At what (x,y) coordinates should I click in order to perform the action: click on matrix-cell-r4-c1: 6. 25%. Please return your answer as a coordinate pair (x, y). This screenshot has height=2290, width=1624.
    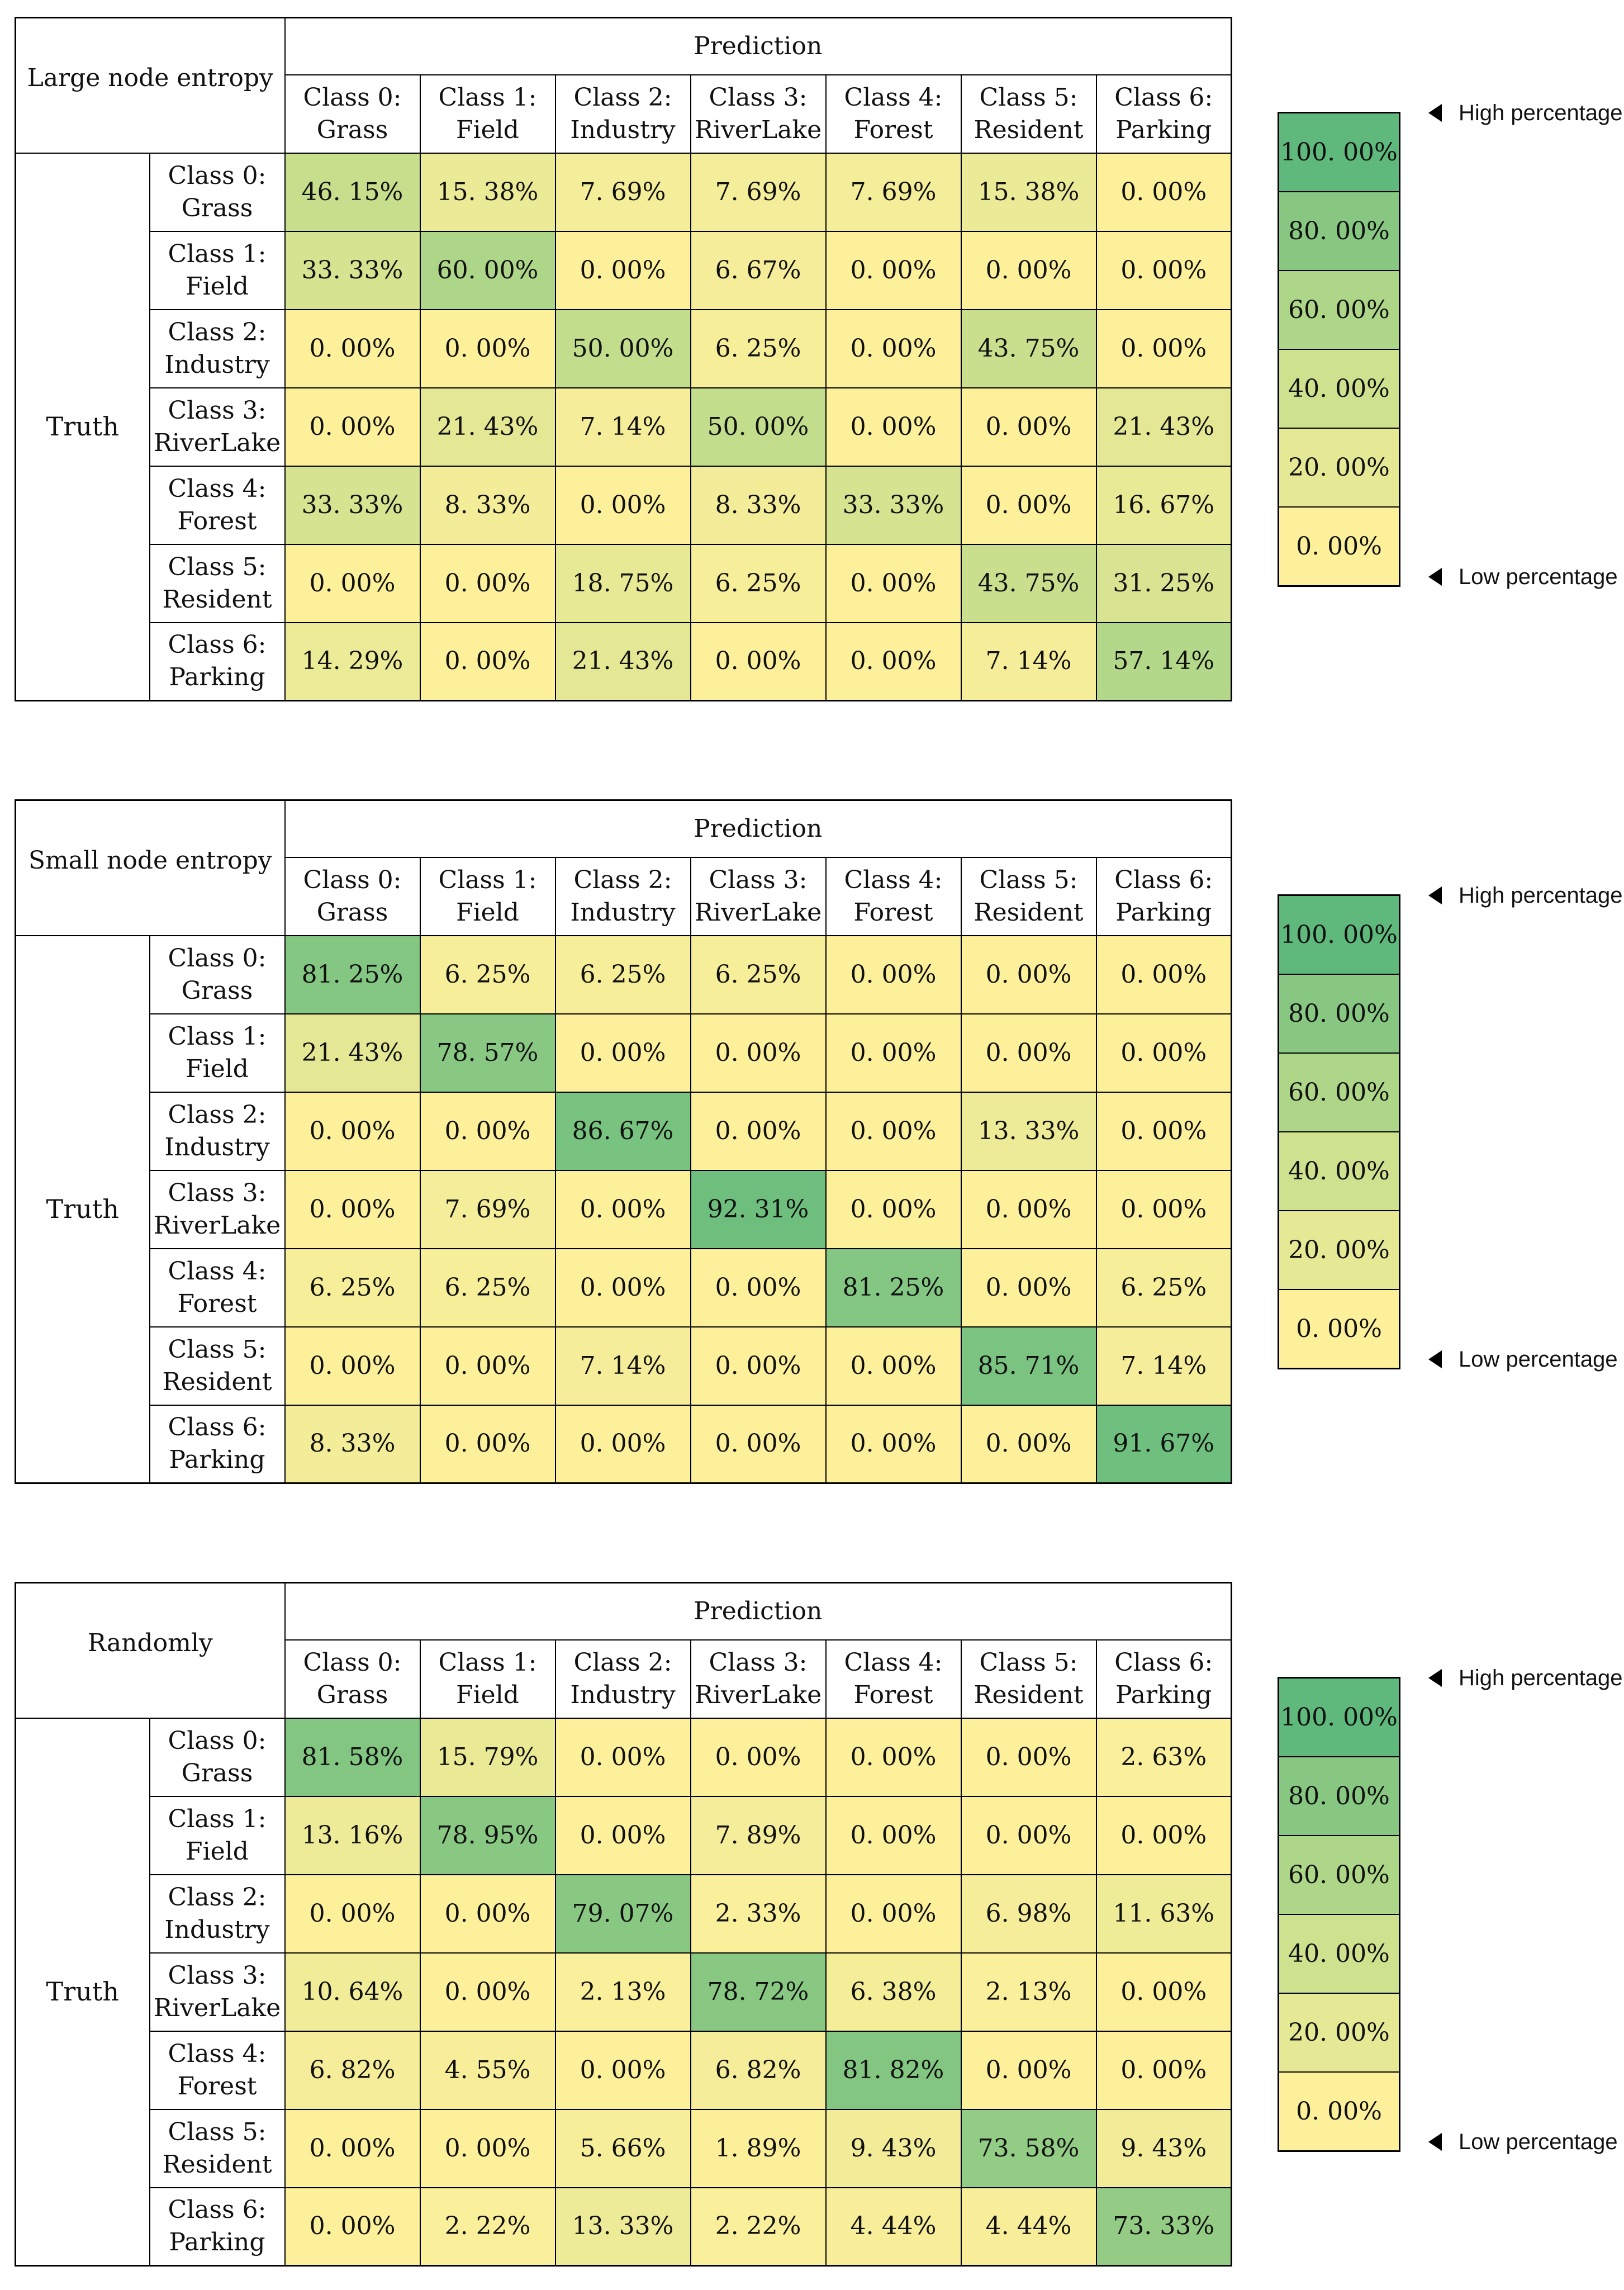
    Looking at the image, I should click on (487, 1288).